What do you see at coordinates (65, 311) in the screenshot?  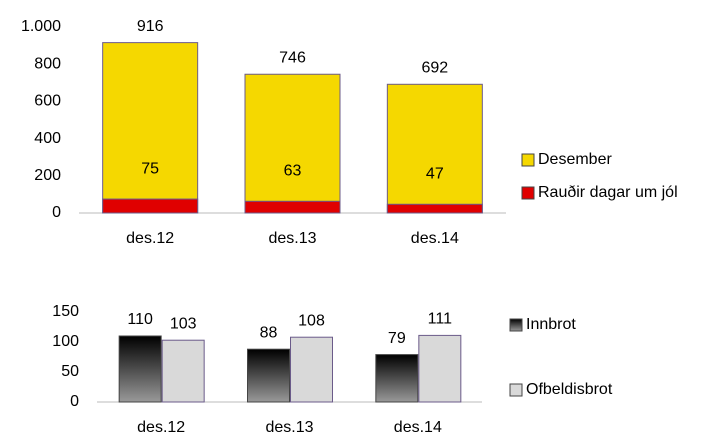 I see `y-tick-label: 150` at bounding box center [65, 311].